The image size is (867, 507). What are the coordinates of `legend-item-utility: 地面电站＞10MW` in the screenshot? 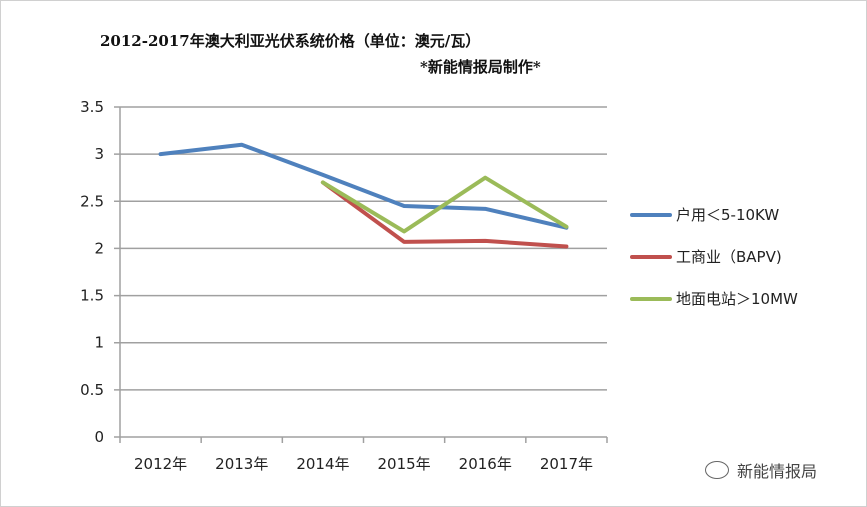 It's located at (714, 298).